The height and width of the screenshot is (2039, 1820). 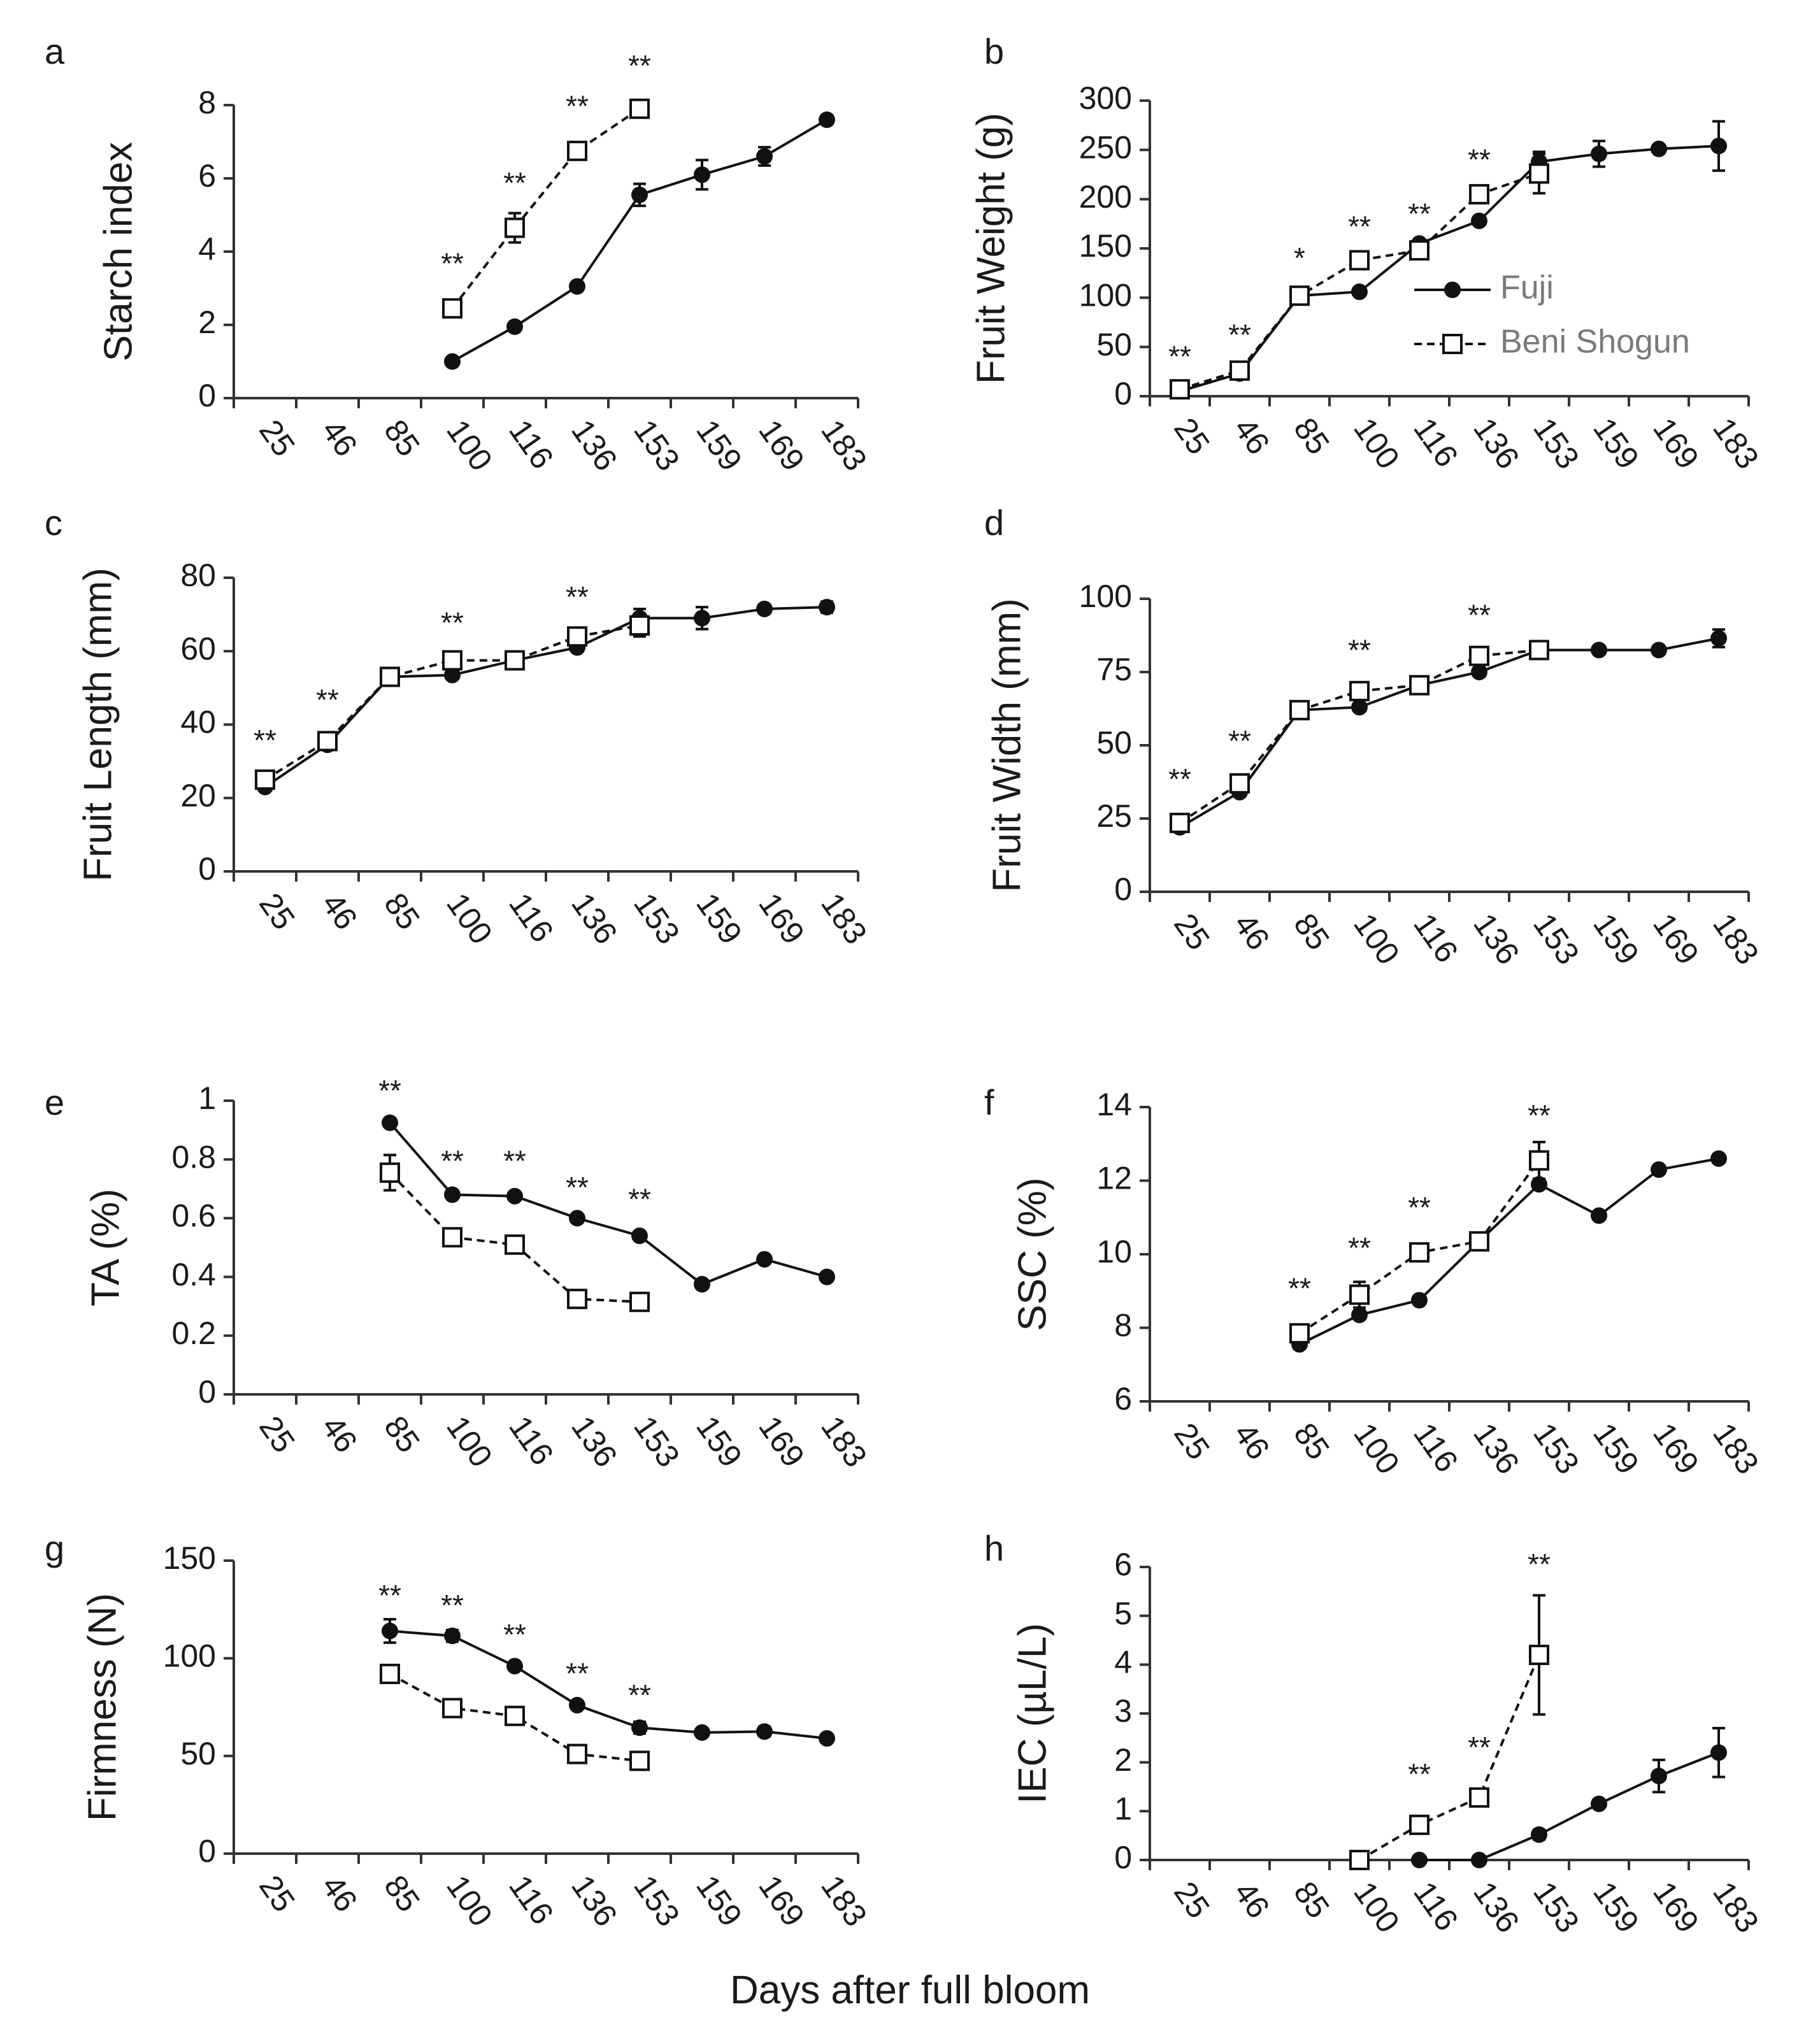 What do you see at coordinates (1452, 344) in the screenshot?
I see `legend-marker-beni-shogun` at bounding box center [1452, 344].